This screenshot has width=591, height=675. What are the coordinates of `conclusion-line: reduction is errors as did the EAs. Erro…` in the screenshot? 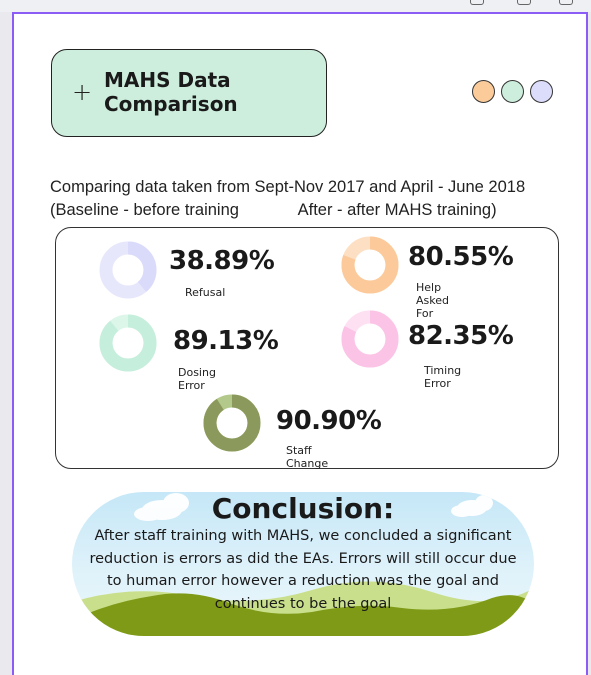 It's located at (303, 558).